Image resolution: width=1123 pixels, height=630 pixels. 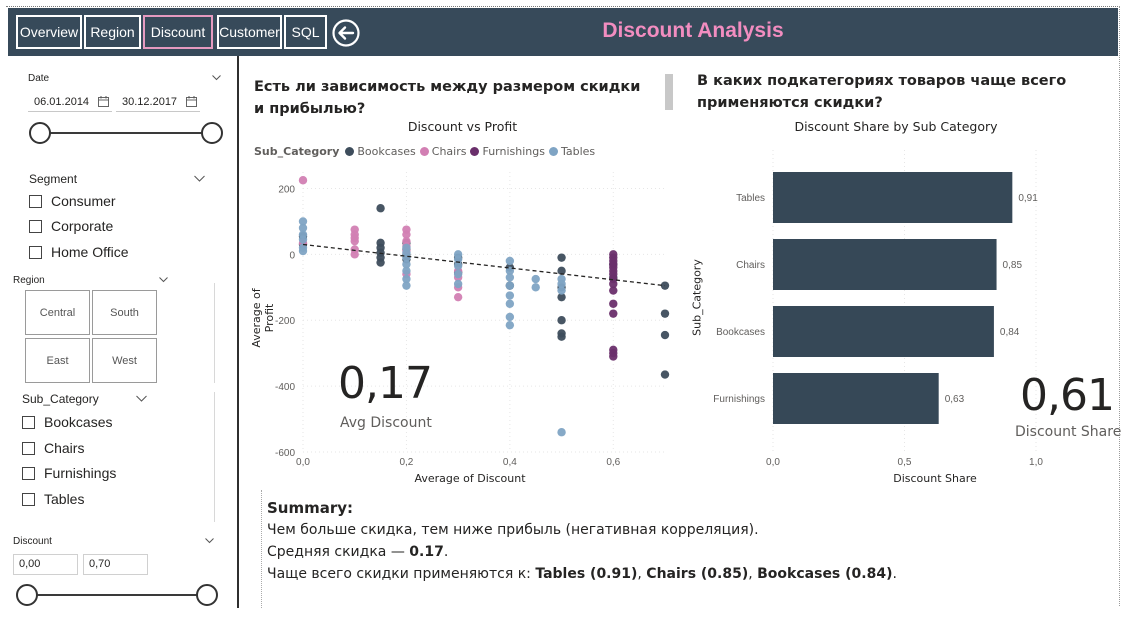 I want to click on legend-label: Tables, so click(x=578, y=151).